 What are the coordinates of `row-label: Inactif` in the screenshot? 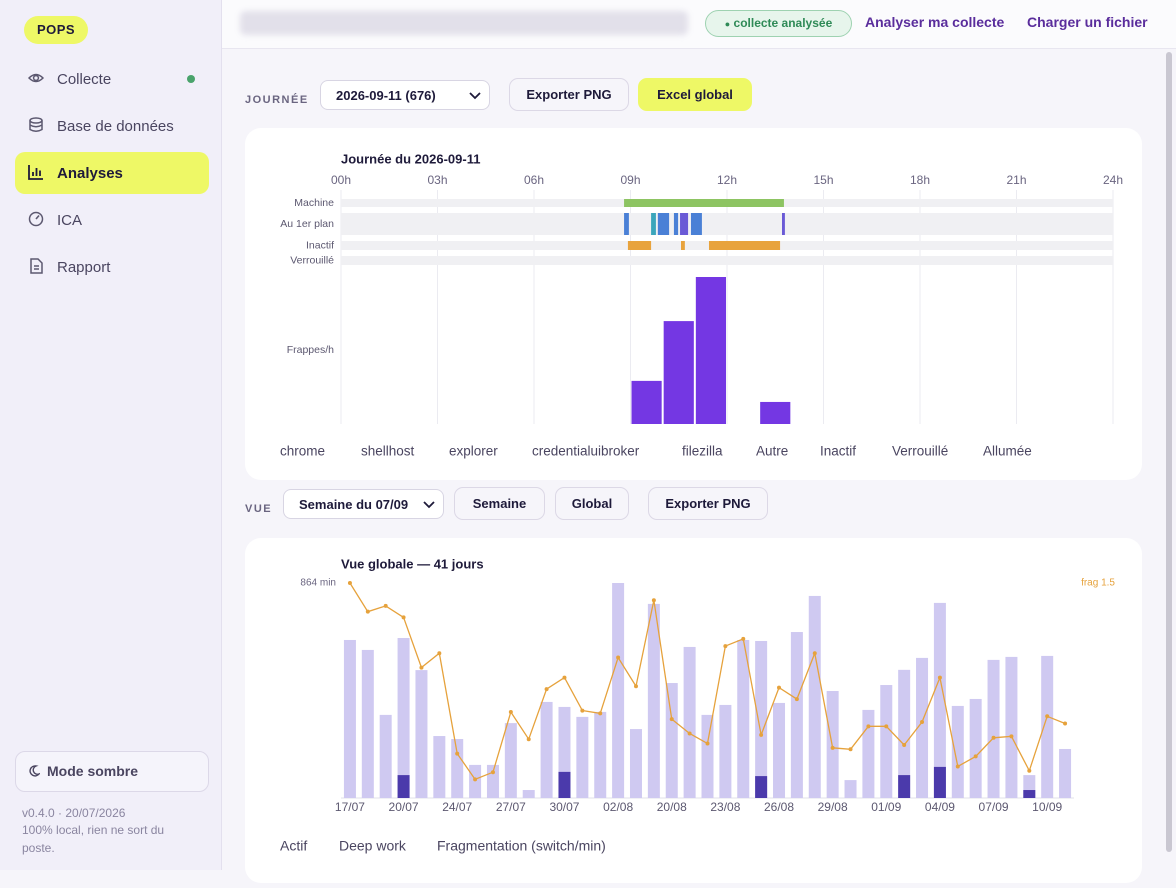 It's located at (320, 245).